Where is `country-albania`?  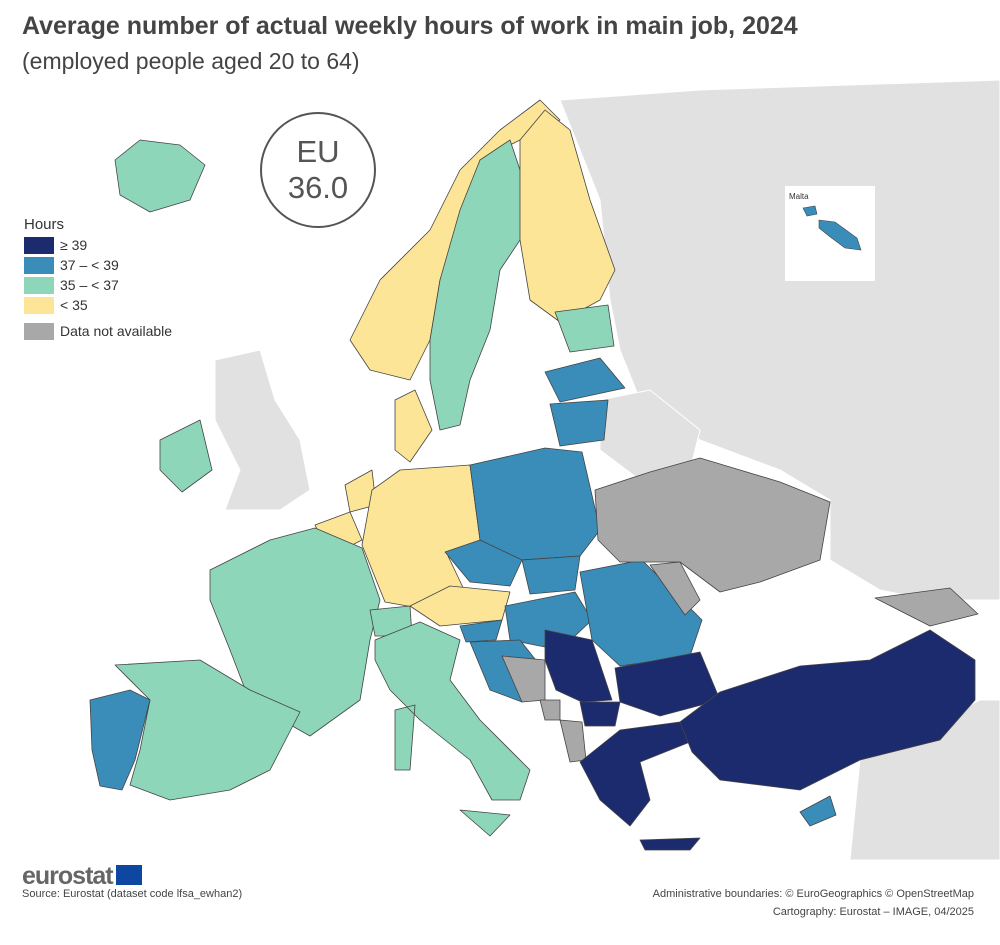
country-albania is located at coordinates (573, 741).